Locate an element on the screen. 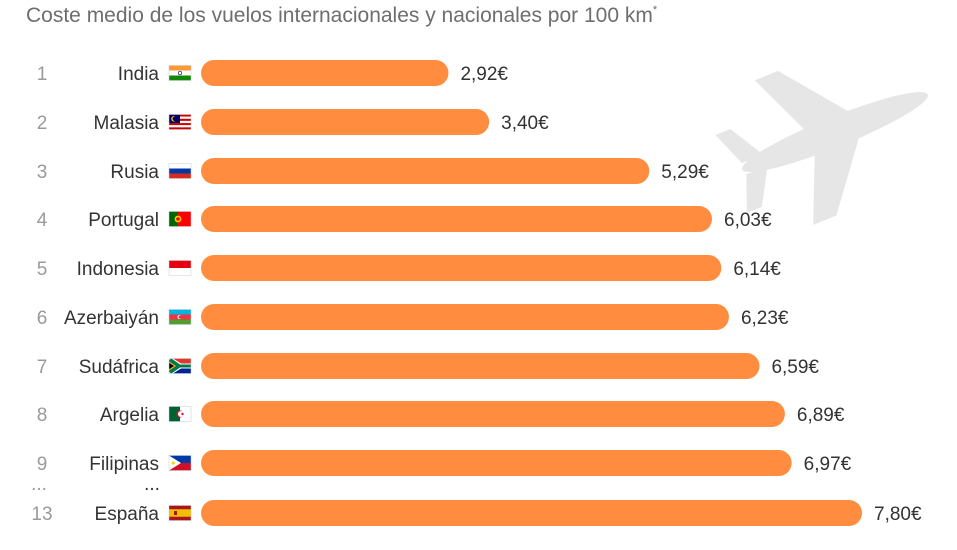 The height and width of the screenshot is (550, 957). bar-row: 7 Sudáfrica 6,59€ is located at coordinates (428, 366).